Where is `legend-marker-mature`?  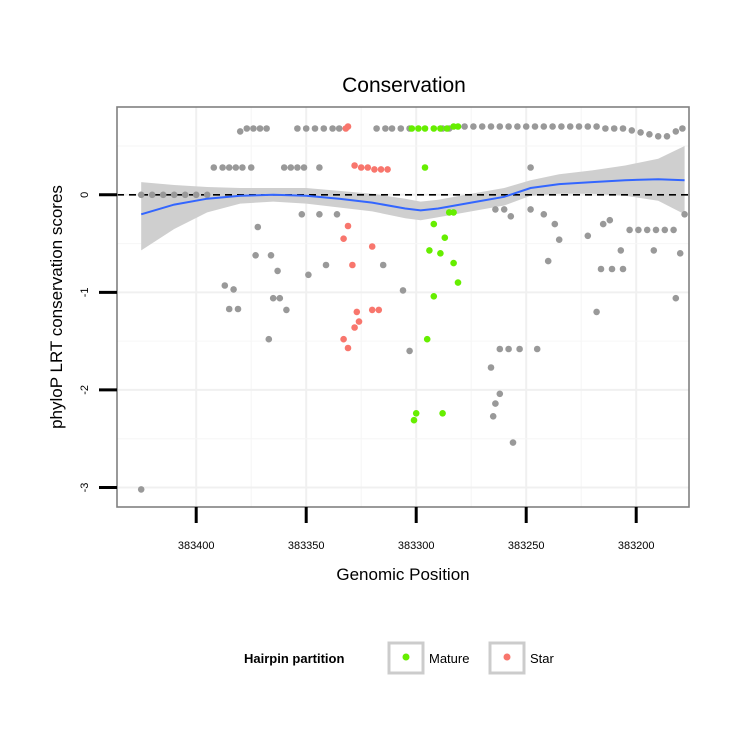 legend-marker-mature is located at coordinates (406, 657).